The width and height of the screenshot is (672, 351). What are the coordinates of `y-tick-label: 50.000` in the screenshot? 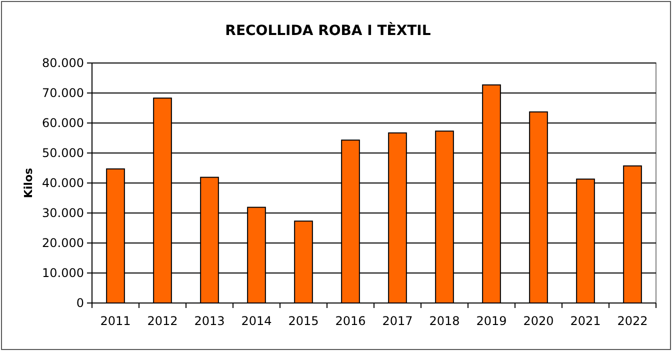 It's located at (63, 153).